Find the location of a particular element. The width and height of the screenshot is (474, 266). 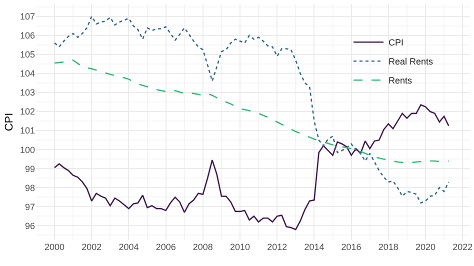

y-tick-label: 104 is located at coordinates (27, 73).